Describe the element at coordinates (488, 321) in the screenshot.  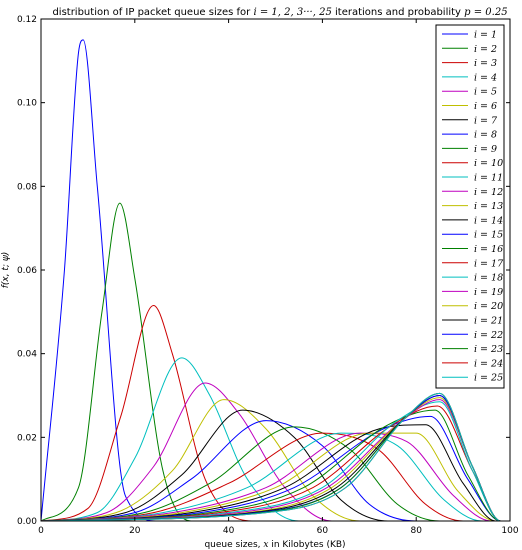
I see `legend-label: i = 21` at that location.